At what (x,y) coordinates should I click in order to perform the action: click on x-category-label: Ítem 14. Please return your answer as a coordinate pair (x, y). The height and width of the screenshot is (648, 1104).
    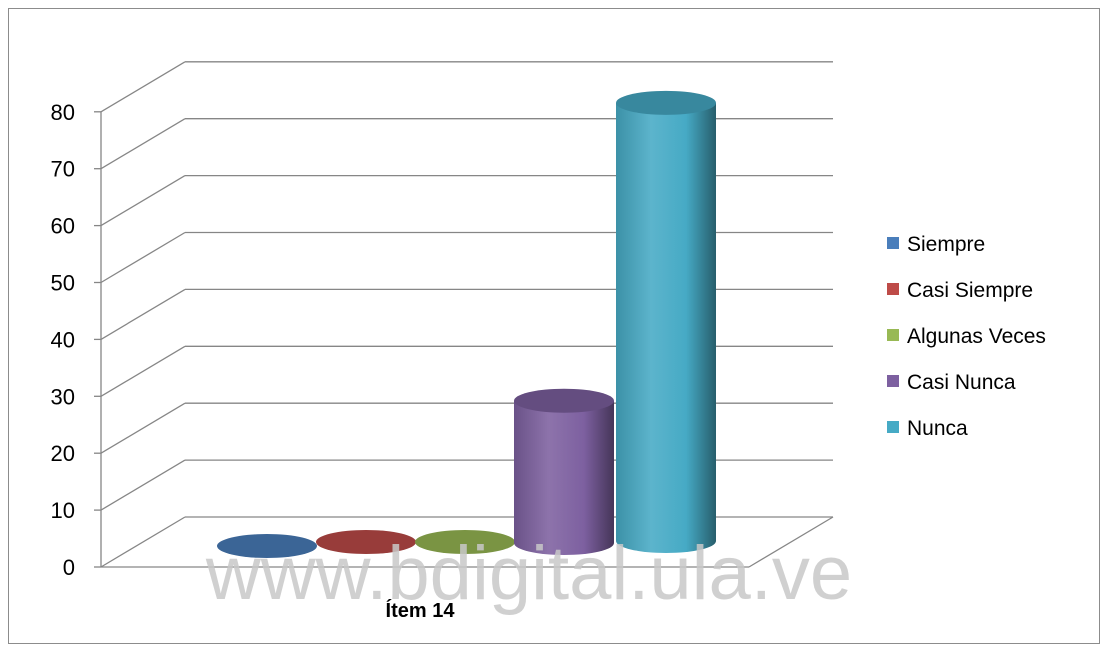
    Looking at the image, I should click on (421, 610).